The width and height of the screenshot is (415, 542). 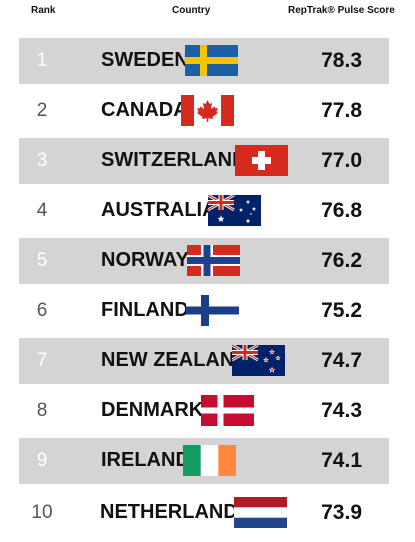 What do you see at coordinates (207, 110) in the screenshot?
I see `canada-flag-icon` at bounding box center [207, 110].